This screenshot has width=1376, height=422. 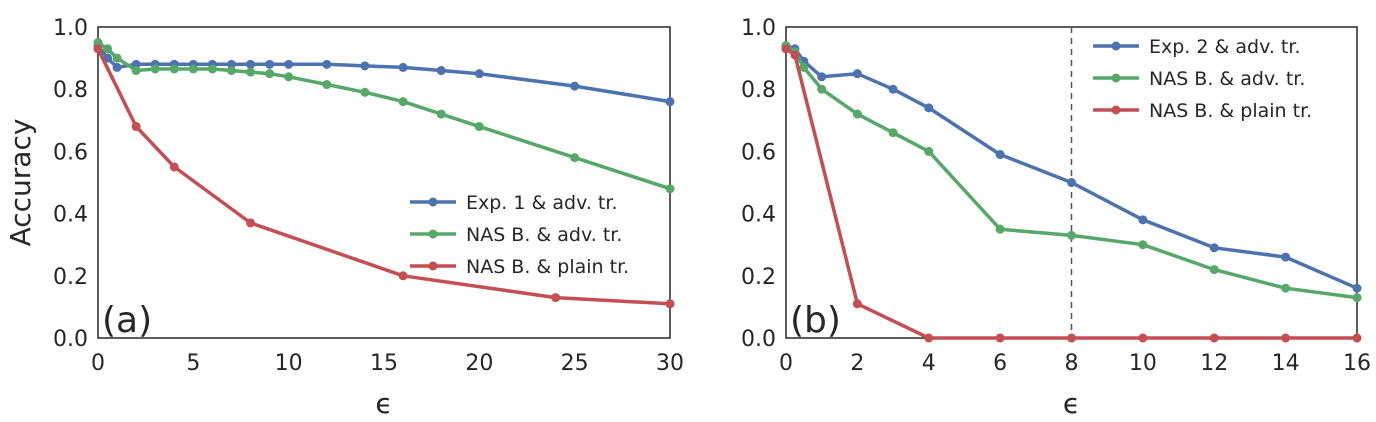 What do you see at coordinates (857, 363) in the screenshot?
I see `x-tick-label: 2` at bounding box center [857, 363].